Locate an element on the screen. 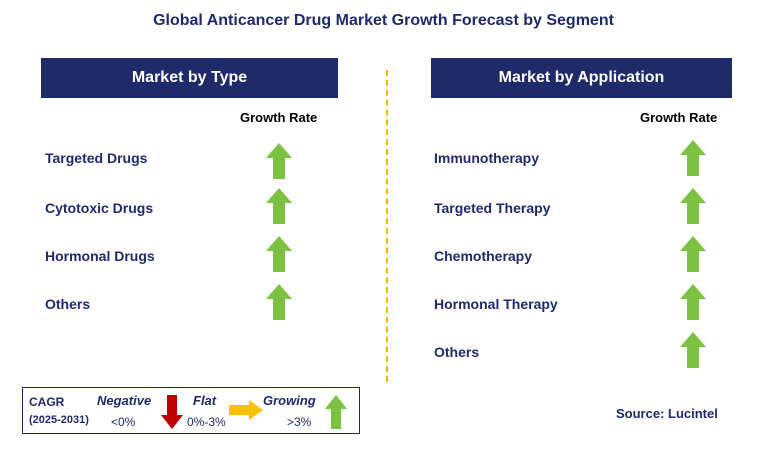  type-row-label: Cytotoxic Drugs is located at coordinates (99, 208).